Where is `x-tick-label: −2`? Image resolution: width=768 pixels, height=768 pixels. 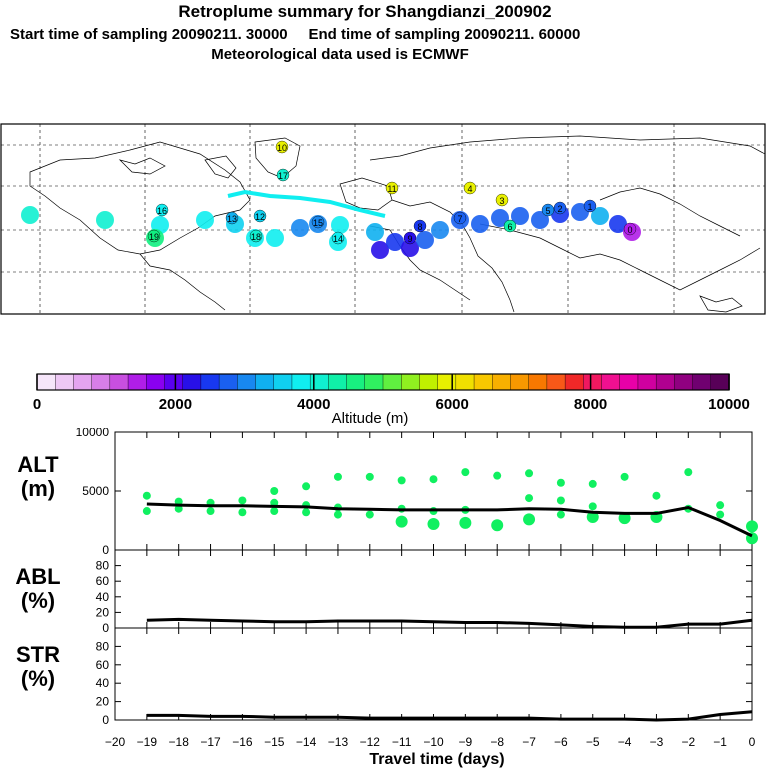
x-tick-label: −2 is located at coordinates (688, 742).